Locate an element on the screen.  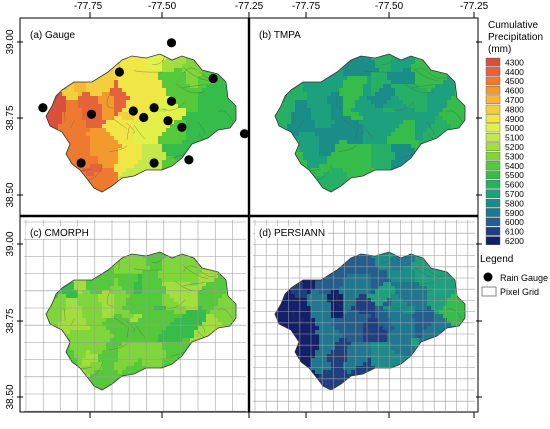
colorbar-label: 4300 is located at coordinates (514, 62).